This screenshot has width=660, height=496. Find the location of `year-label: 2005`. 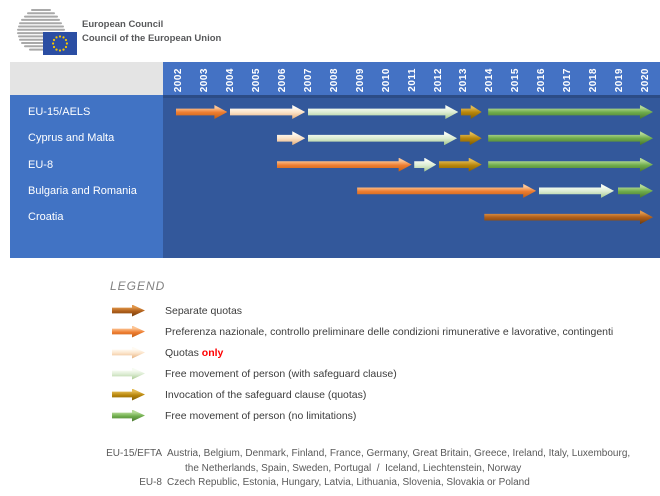

year-label: 2005 is located at coordinates (256, 79).